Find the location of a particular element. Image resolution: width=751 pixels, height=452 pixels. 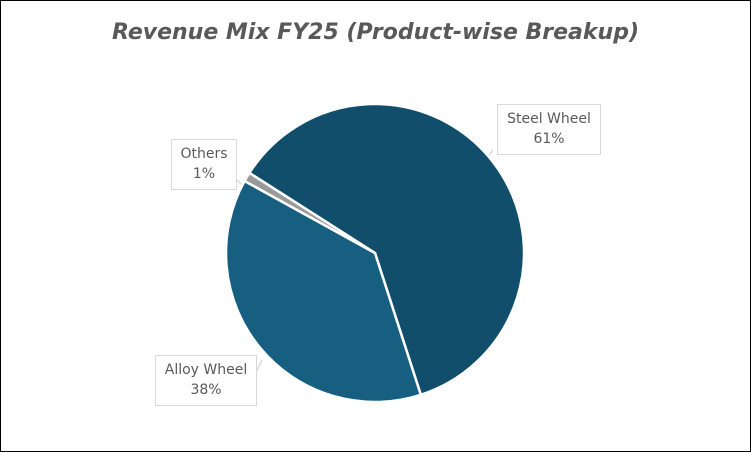

slice-percent: 1% is located at coordinates (204, 174).